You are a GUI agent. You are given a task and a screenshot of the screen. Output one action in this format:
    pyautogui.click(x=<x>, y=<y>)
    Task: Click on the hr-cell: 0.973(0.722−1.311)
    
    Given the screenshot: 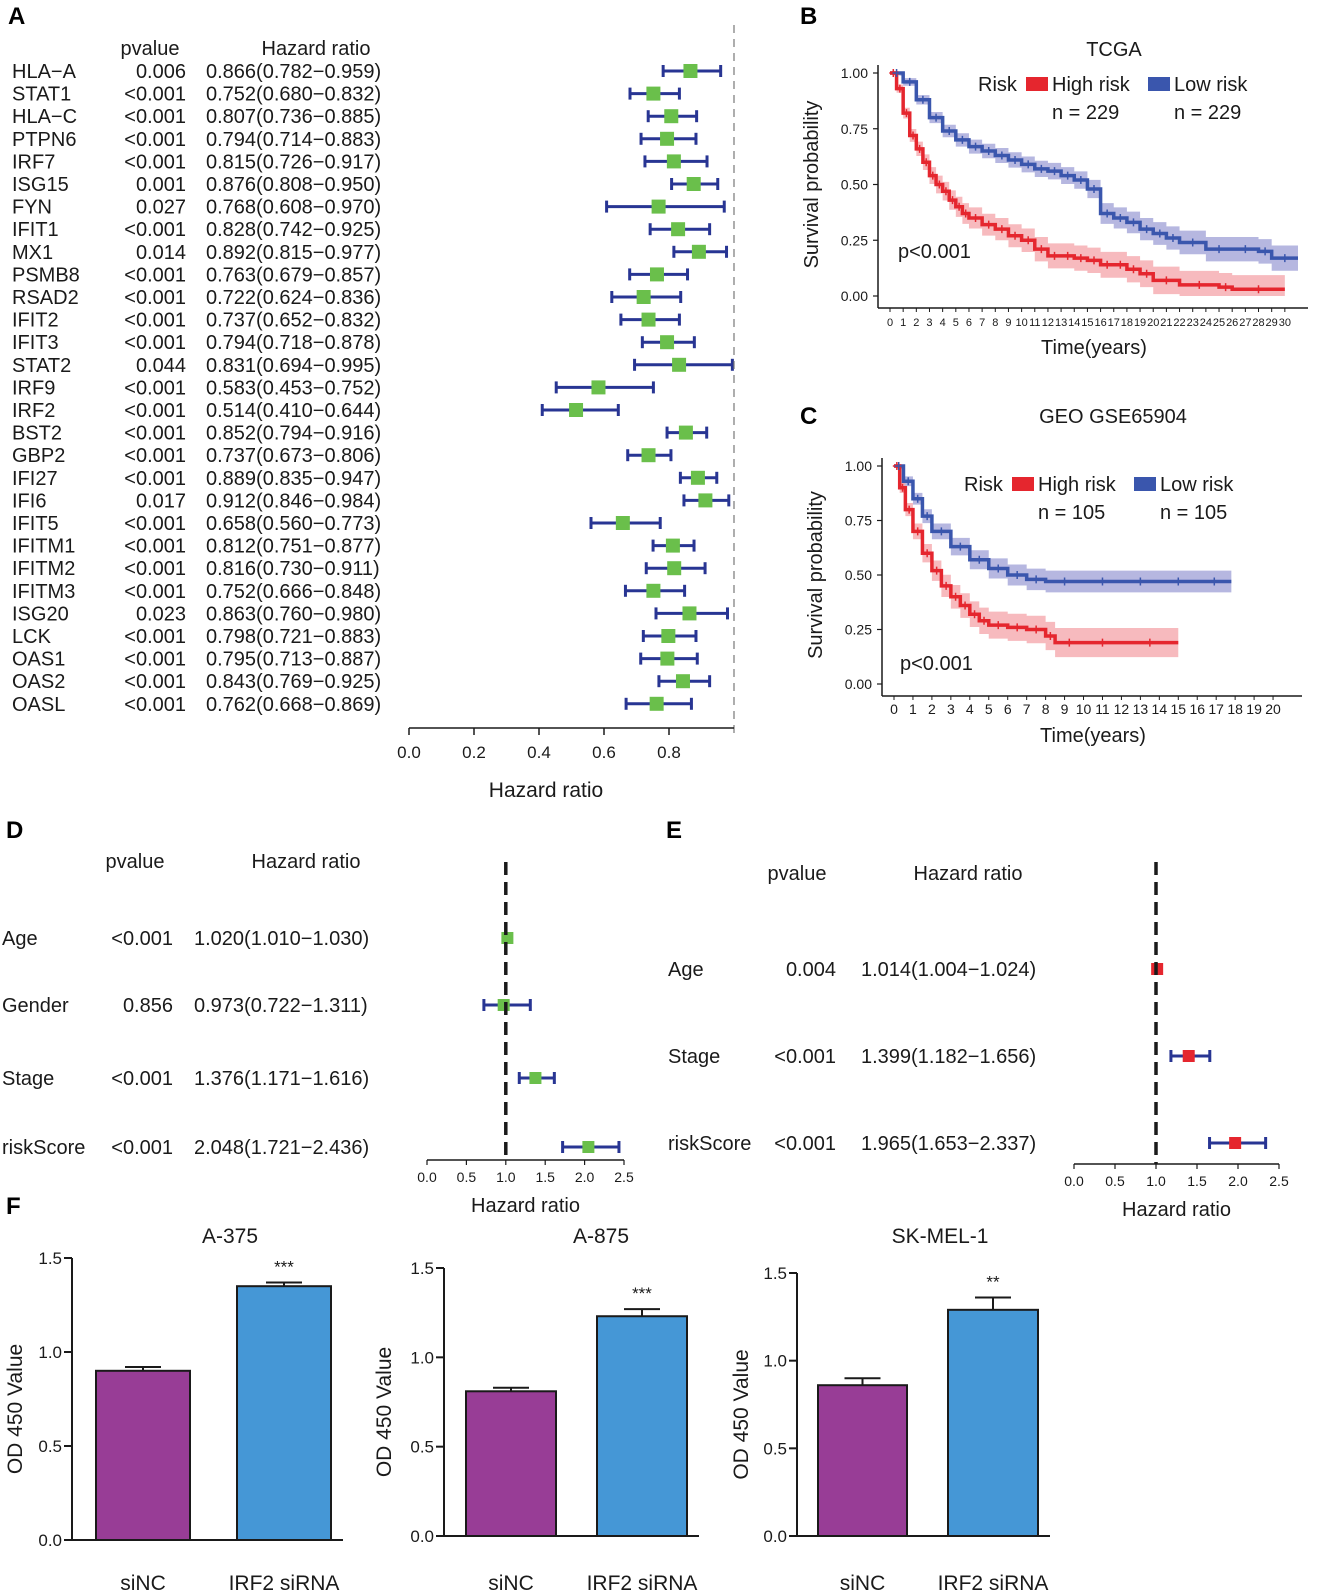 What is the action you would take?
    pyautogui.click(x=281, y=1006)
    